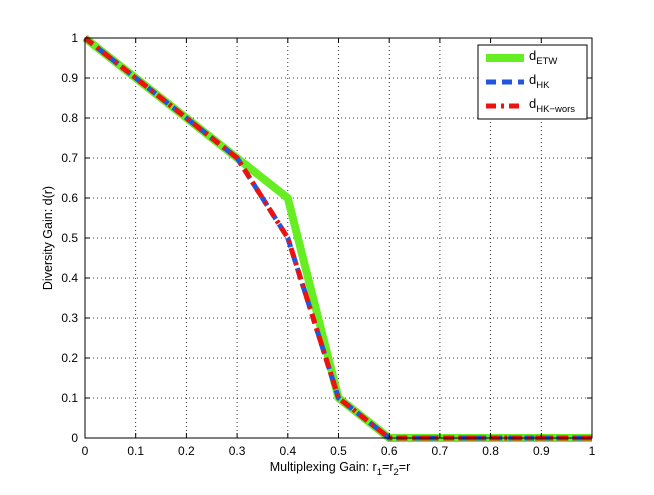  I want to click on y-tick-label: 0.4, so click(69, 278).